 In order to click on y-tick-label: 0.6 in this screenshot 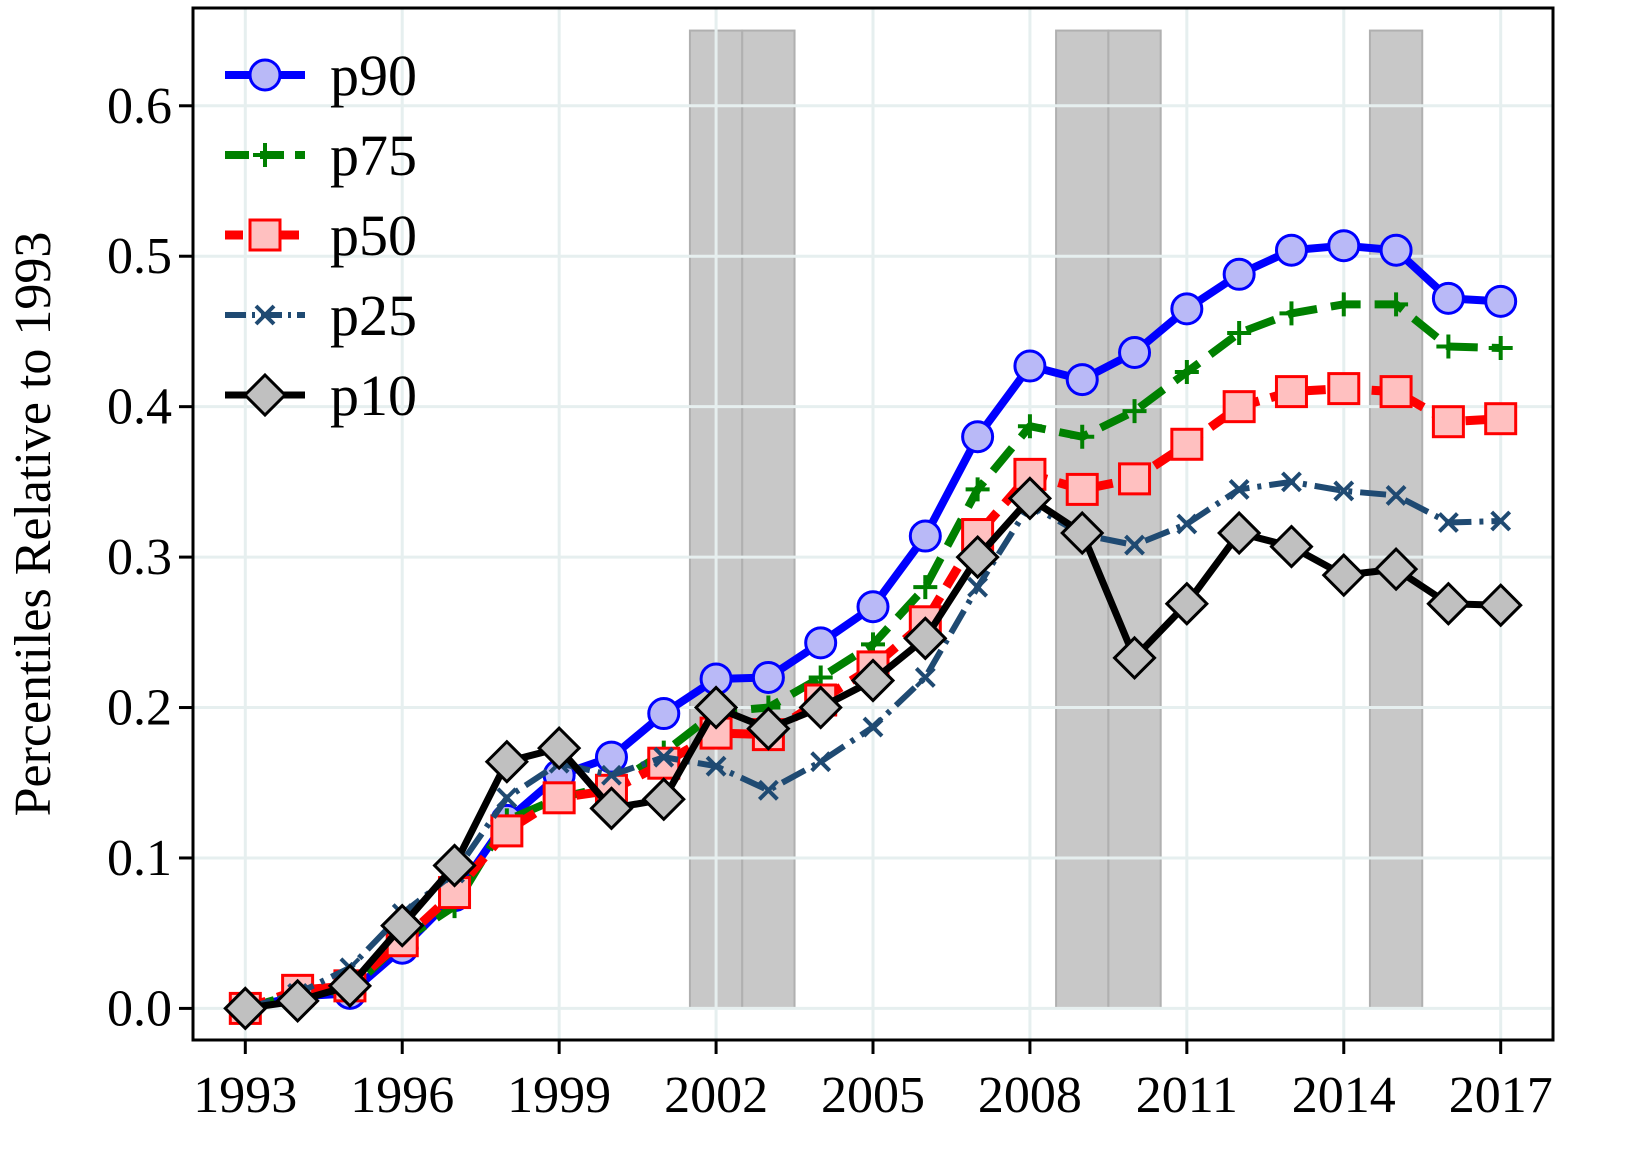, I will do `click(139, 106)`.